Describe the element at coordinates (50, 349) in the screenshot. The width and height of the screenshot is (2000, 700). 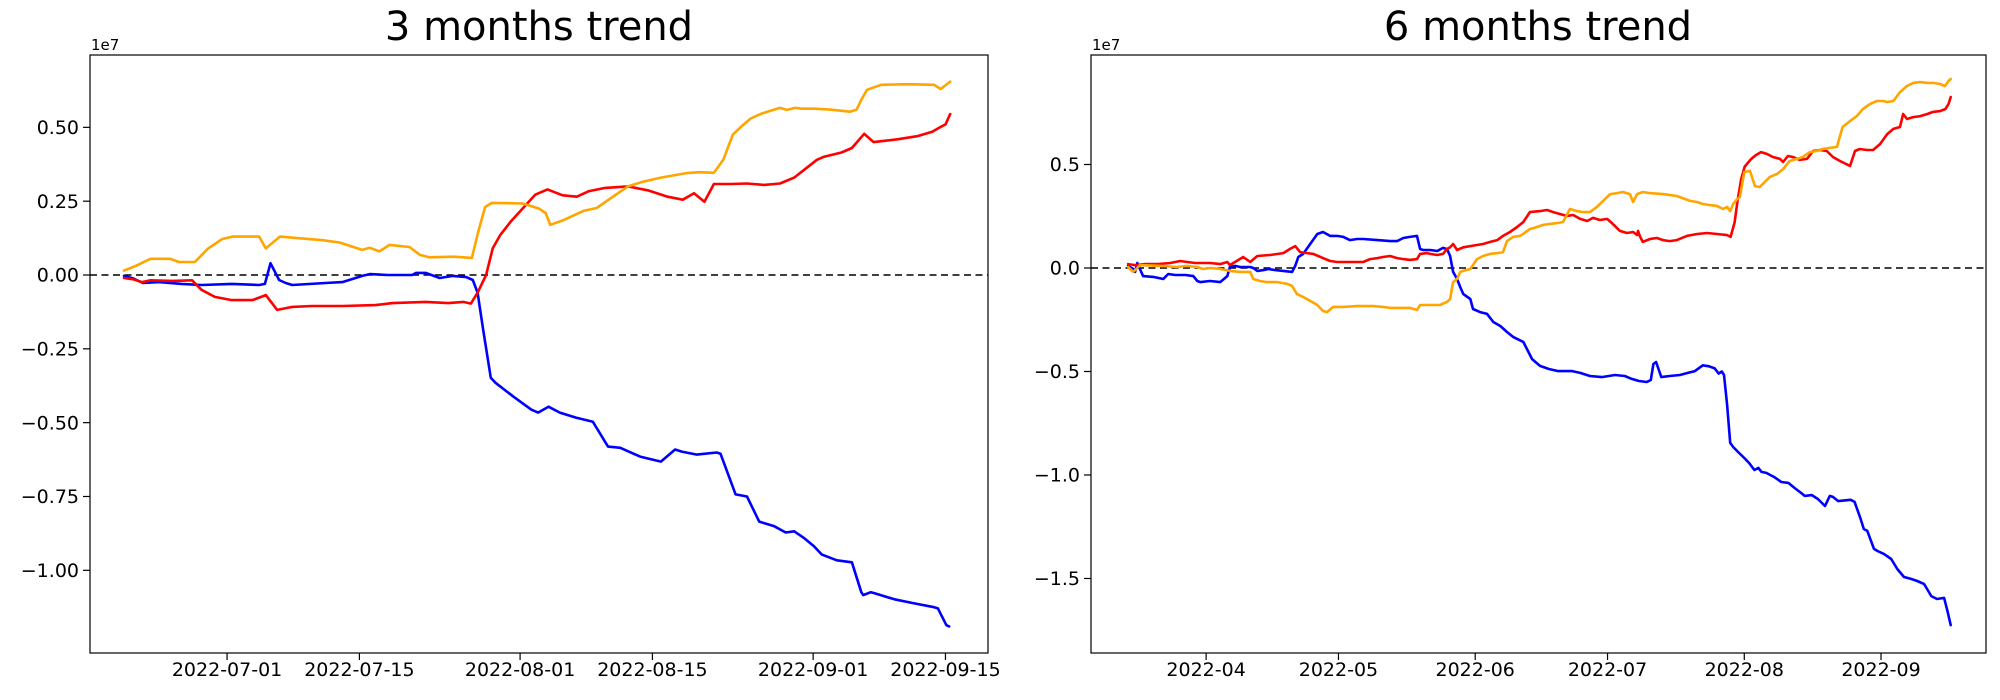
I see `y-tick-label: −0.25` at that location.